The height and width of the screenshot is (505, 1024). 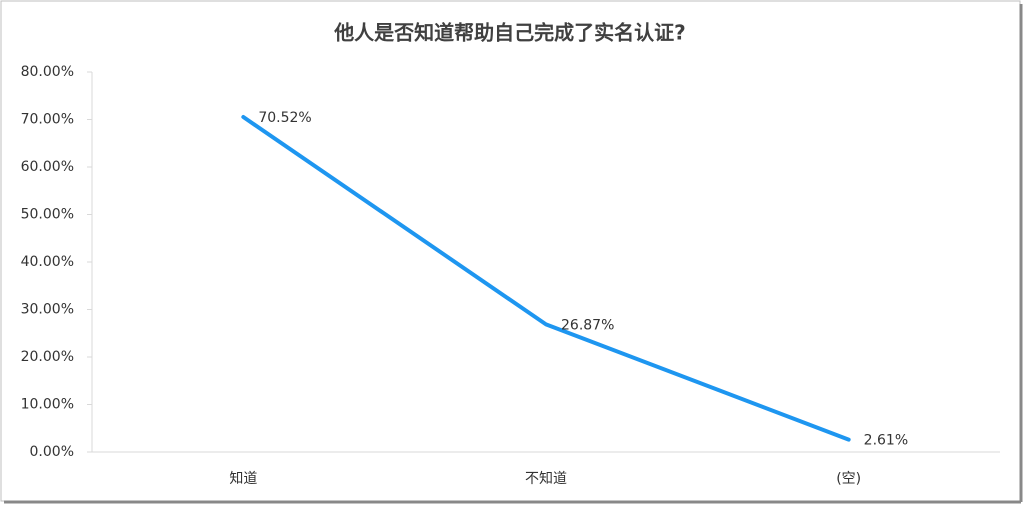 What do you see at coordinates (47, 262) in the screenshot?
I see `y-tick-label: 40.00%` at bounding box center [47, 262].